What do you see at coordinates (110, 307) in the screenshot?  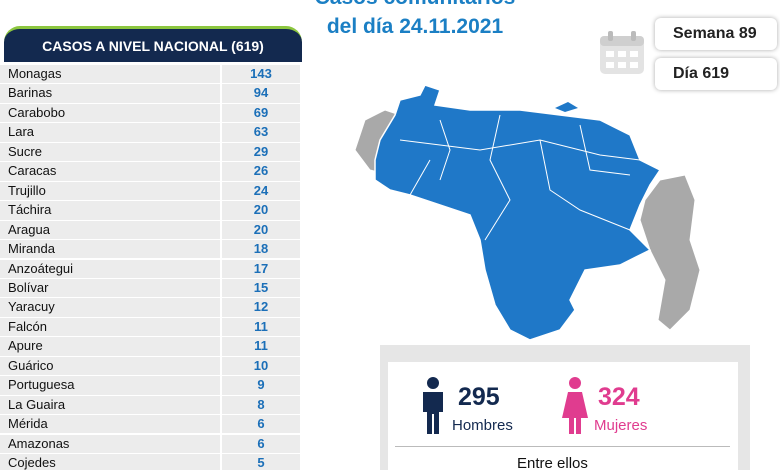 I see `state-name: Yaracuy` at bounding box center [110, 307].